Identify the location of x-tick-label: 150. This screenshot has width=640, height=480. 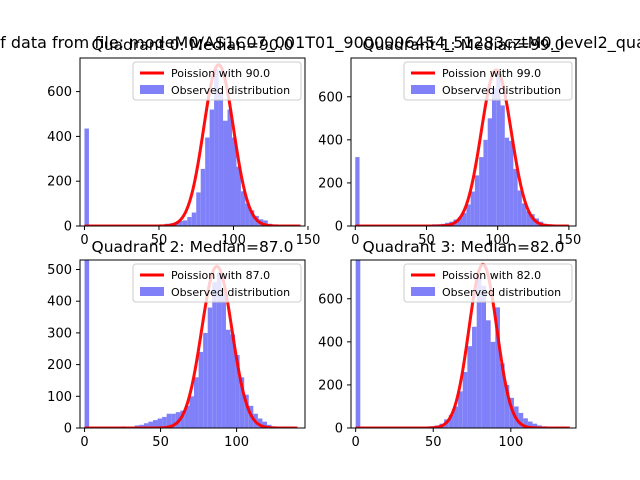
(308, 240).